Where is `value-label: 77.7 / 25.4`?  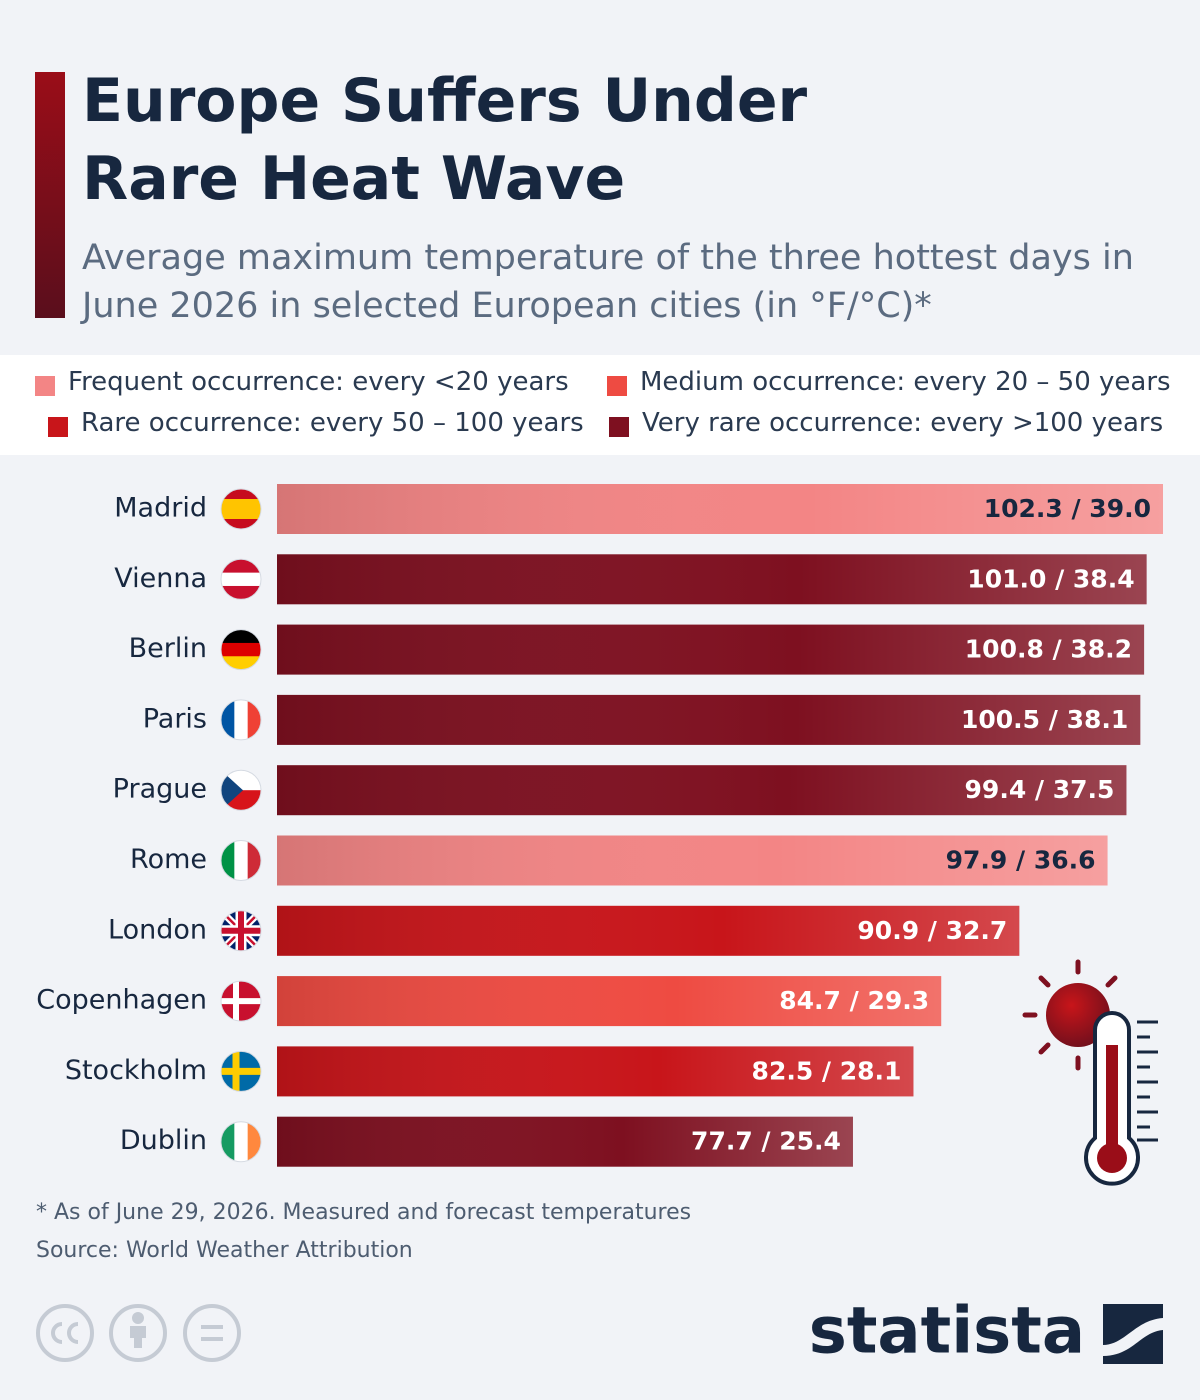 value-label: 77.7 / 25.4 is located at coordinates (766, 1141).